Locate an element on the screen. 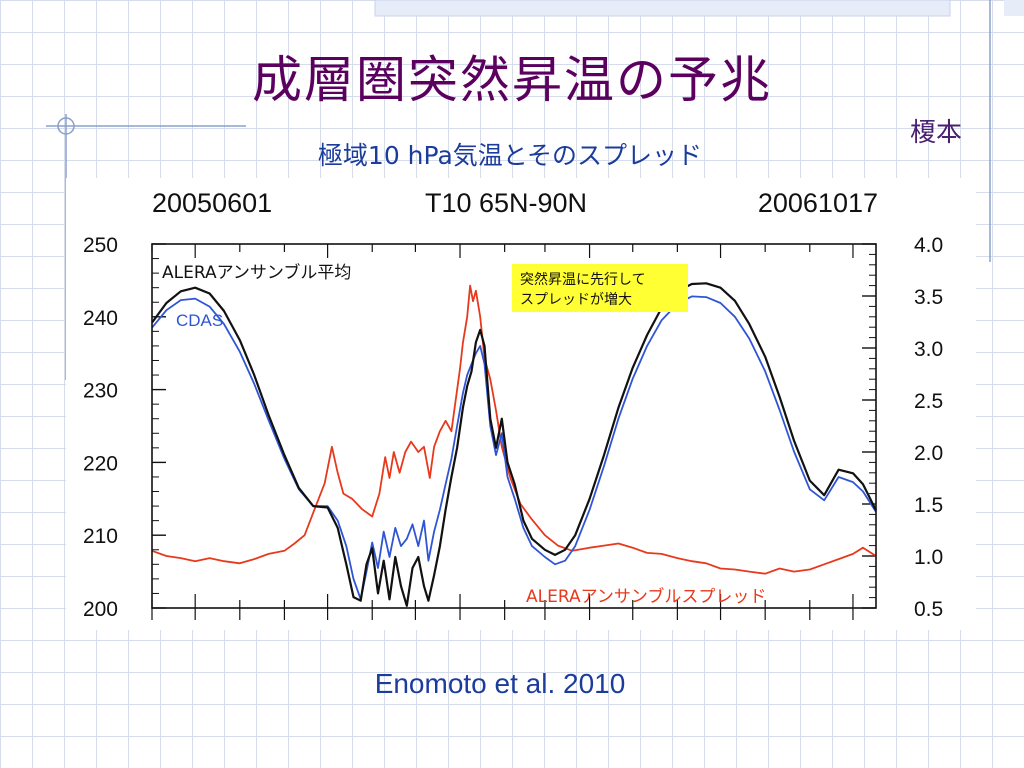 This screenshot has height=768, width=1024. left-tick-label: 240 is located at coordinates (100, 318).